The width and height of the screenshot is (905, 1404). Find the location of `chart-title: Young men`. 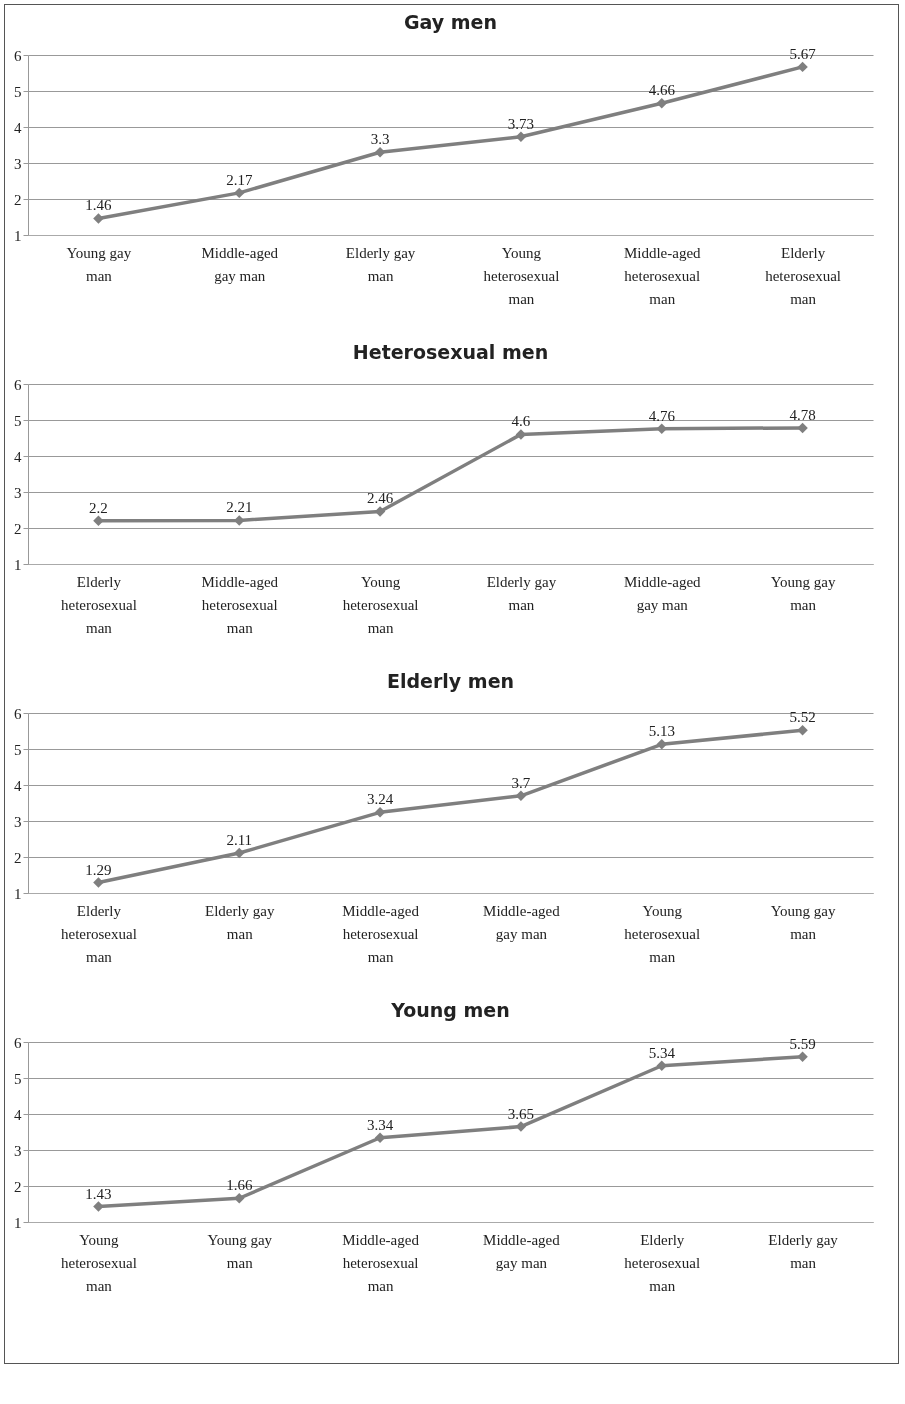

chart-title: Young men is located at coordinates (450, 1010).